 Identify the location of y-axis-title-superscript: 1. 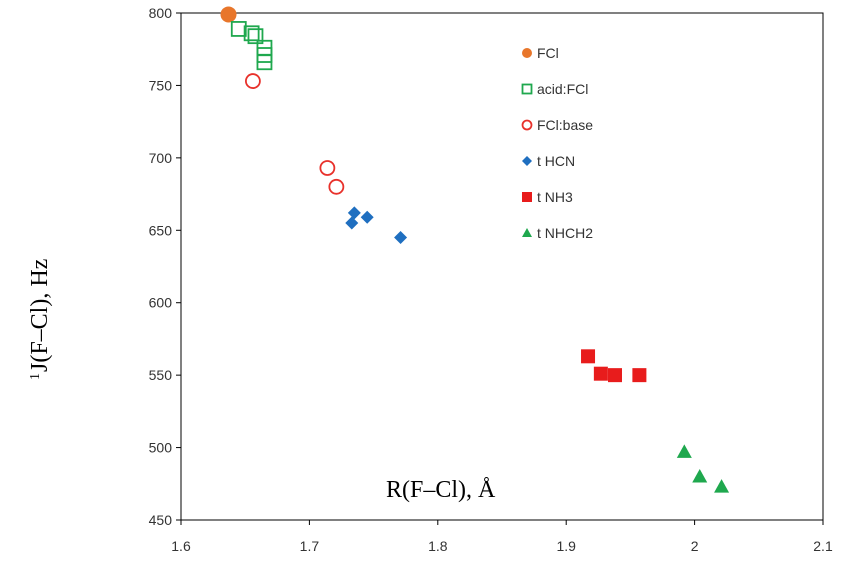
(35, 376).